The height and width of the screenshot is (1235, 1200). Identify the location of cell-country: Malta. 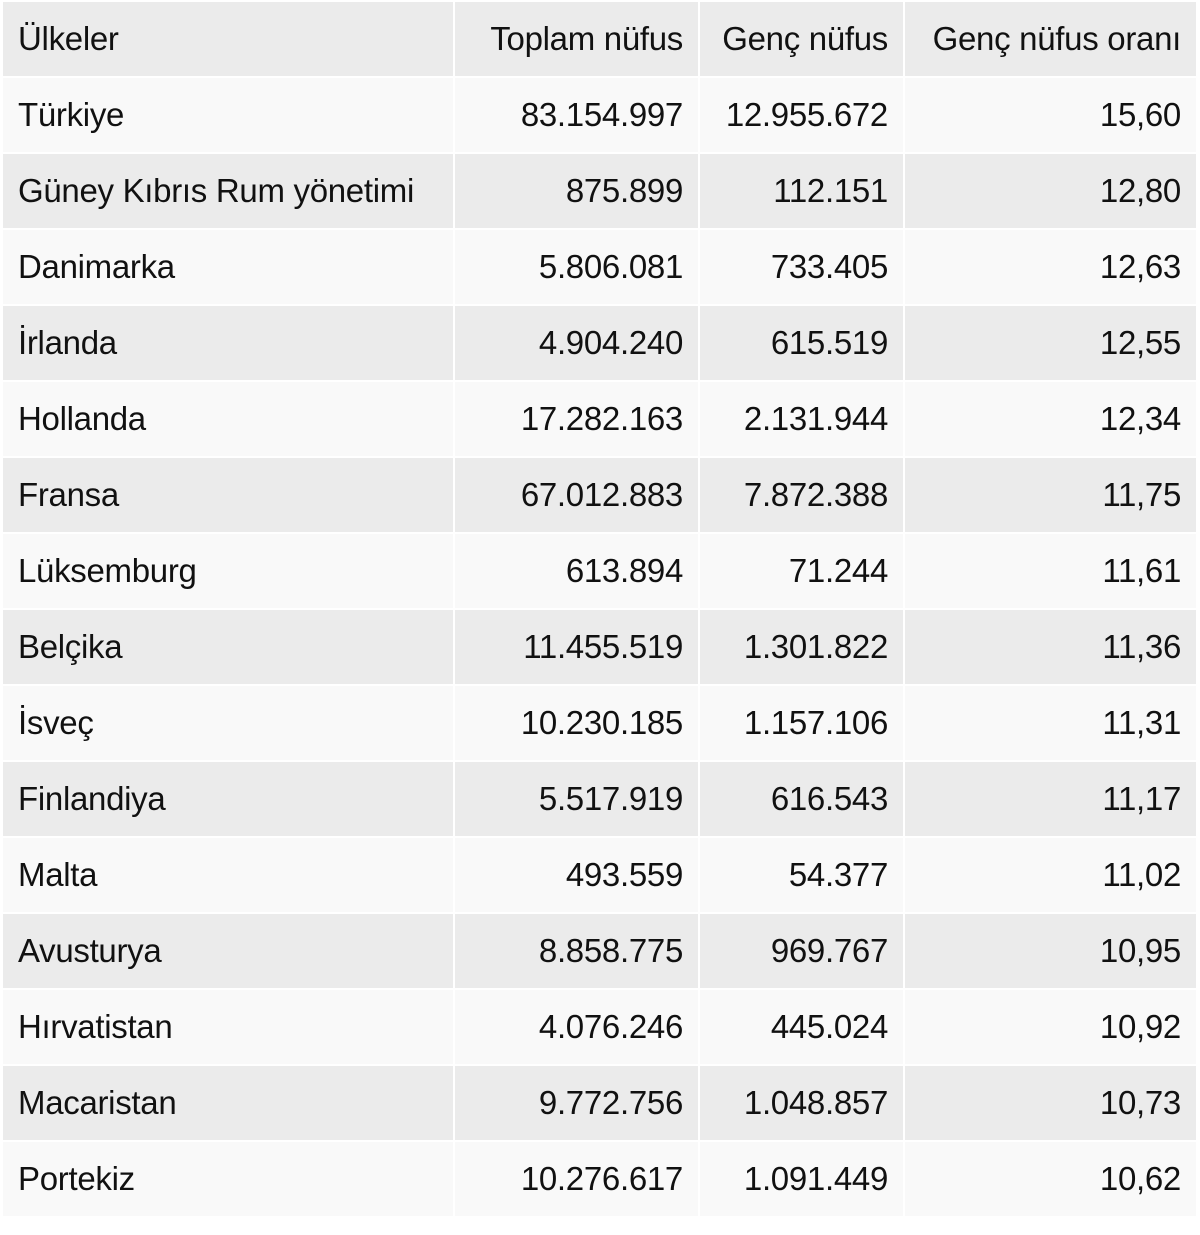
(228, 875).